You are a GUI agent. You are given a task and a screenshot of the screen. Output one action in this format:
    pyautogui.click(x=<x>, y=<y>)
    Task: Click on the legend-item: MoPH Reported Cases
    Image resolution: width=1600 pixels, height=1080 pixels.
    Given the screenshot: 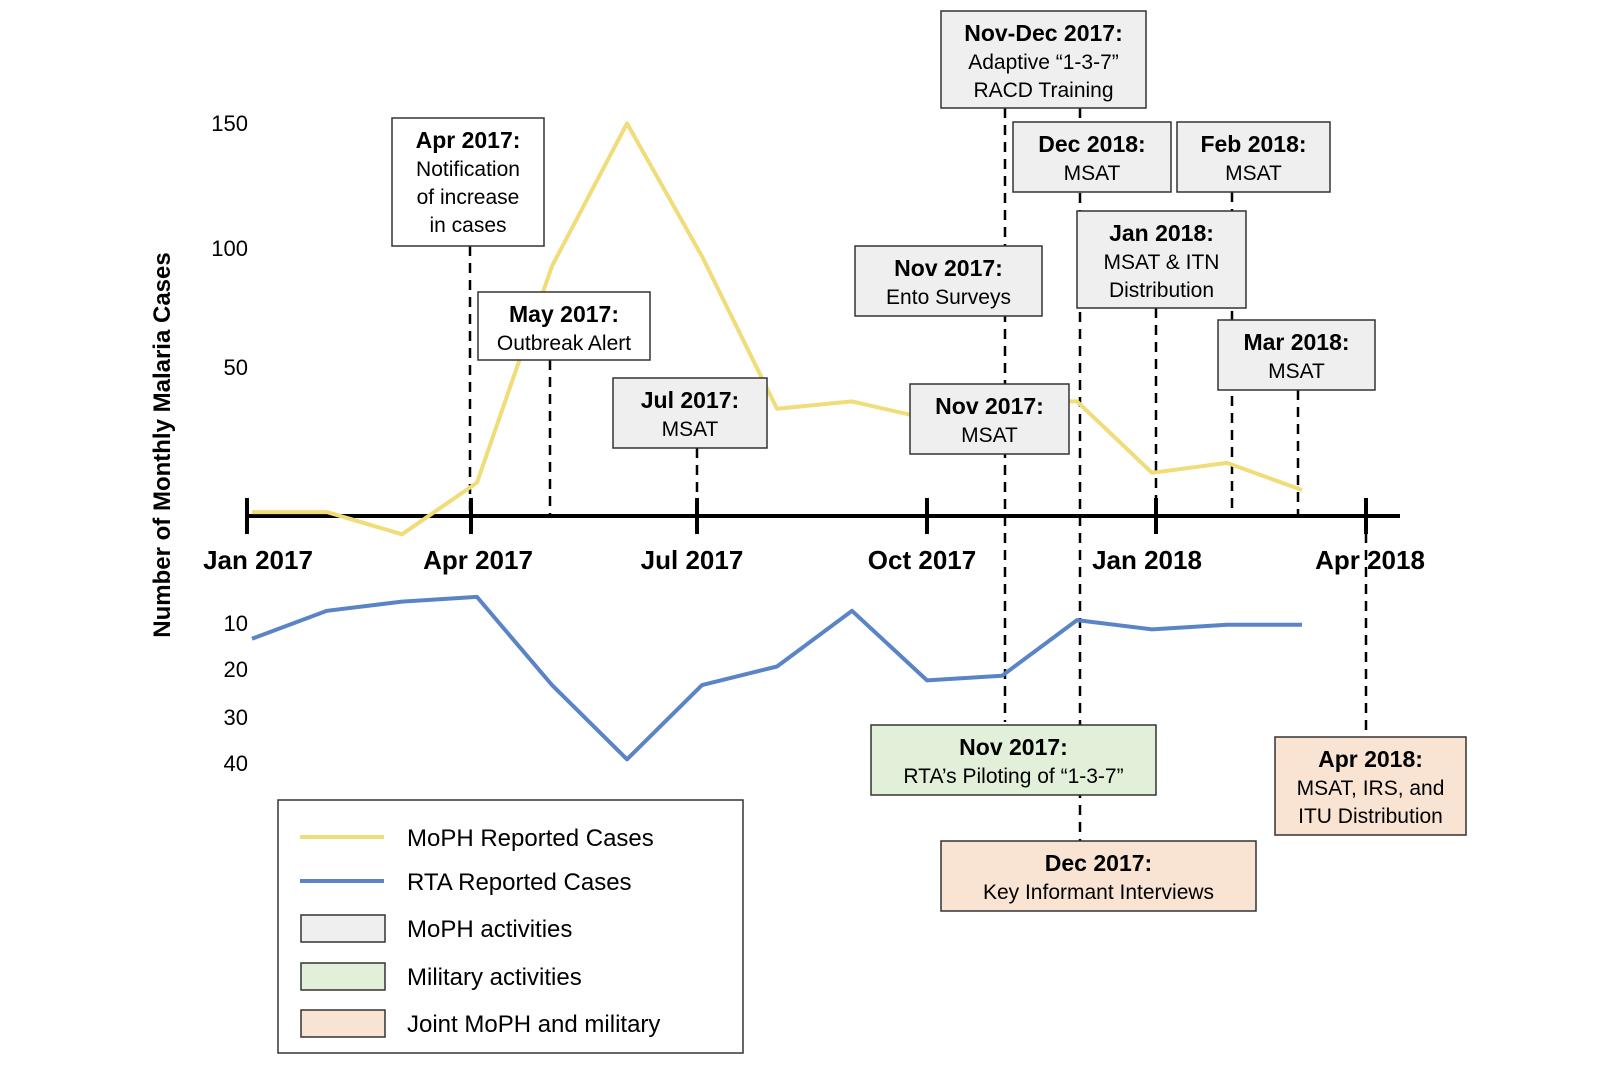 What is the action you would take?
    pyautogui.click(x=477, y=838)
    